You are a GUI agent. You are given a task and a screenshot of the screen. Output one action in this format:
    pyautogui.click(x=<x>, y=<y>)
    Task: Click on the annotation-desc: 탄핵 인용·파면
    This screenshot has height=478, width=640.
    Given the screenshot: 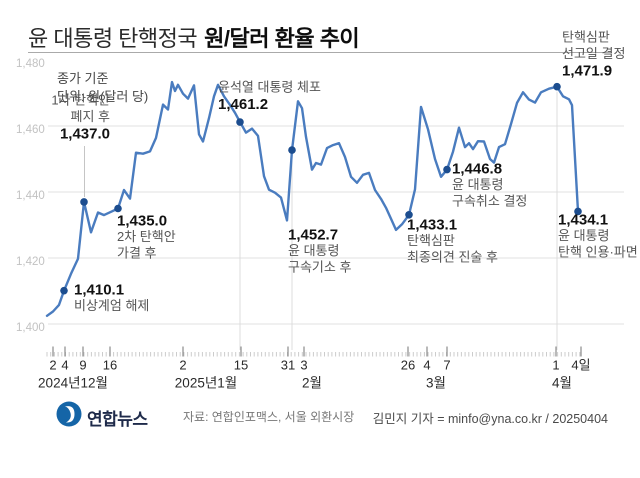 What is the action you would take?
    pyautogui.click(x=598, y=252)
    